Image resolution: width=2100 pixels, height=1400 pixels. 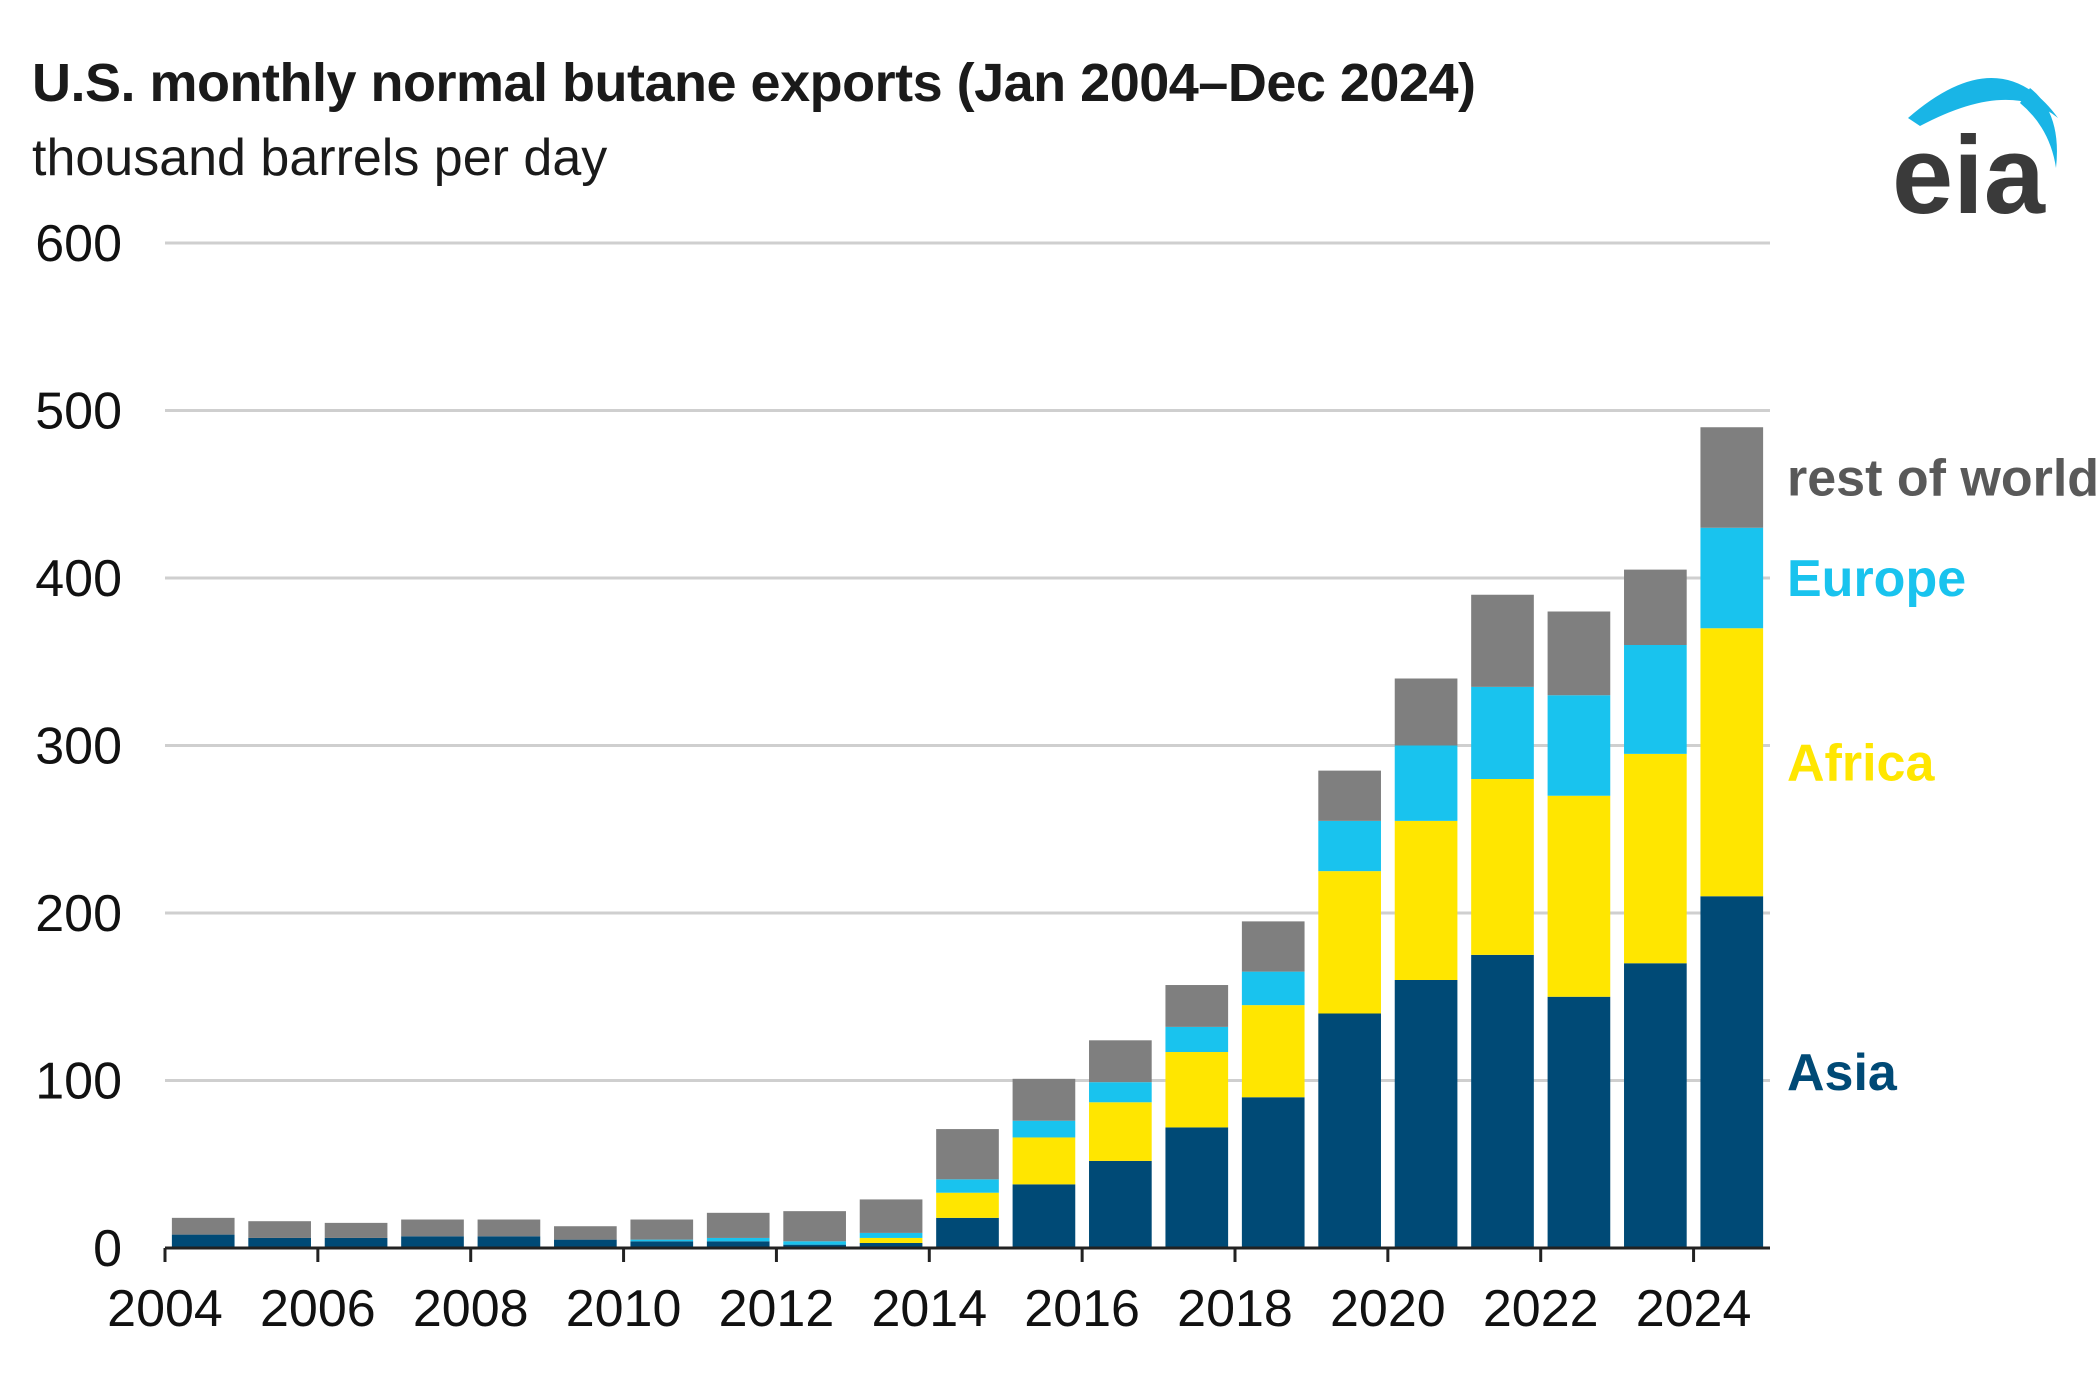 I want to click on x-tick-label: 2018, so click(x=1235, y=1309).